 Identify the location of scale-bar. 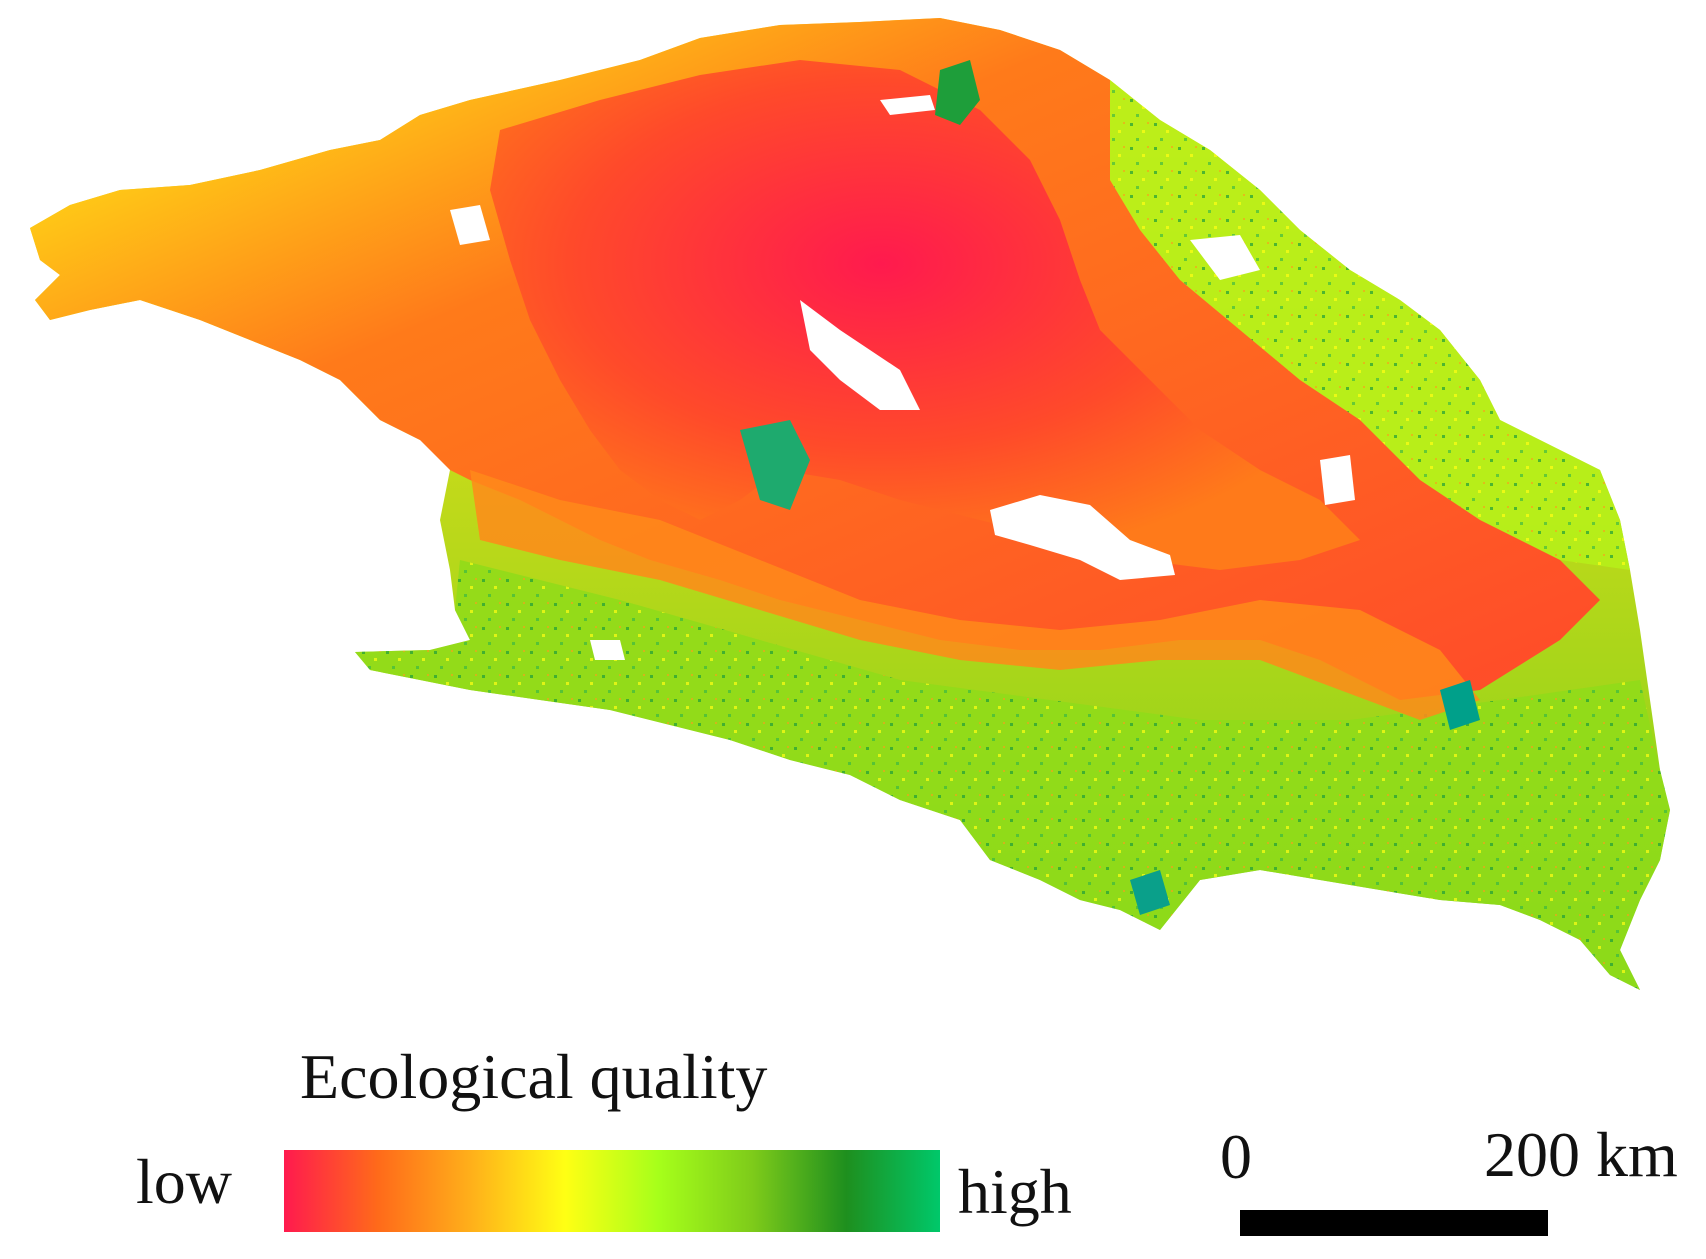
(1394, 1223).